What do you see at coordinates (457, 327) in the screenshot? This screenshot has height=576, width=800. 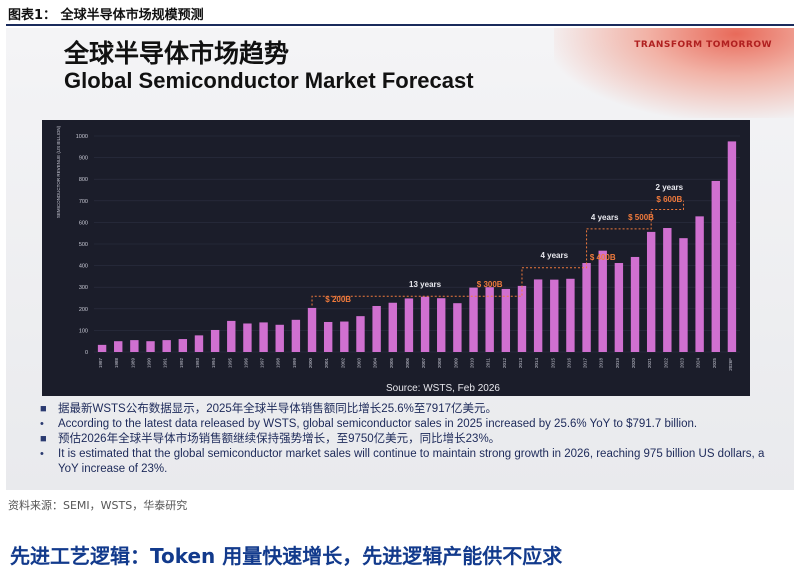 I see `bar-2009` at bounding box center [457, 327].